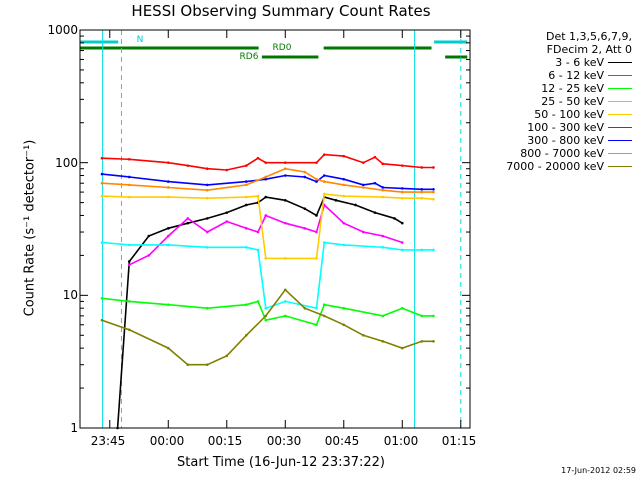  Describe the element at coordinates (562, 153) in the screenshot. I see `legend-label: 800 - 7000 keV` at that location.